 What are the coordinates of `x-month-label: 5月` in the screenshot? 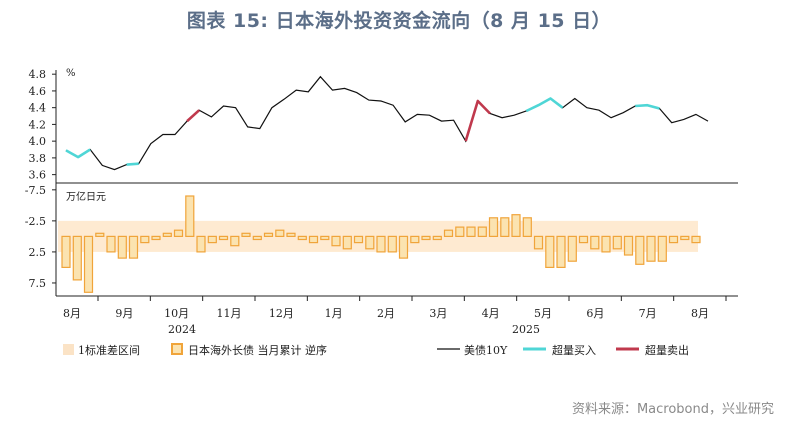 It's located at (543, 313).